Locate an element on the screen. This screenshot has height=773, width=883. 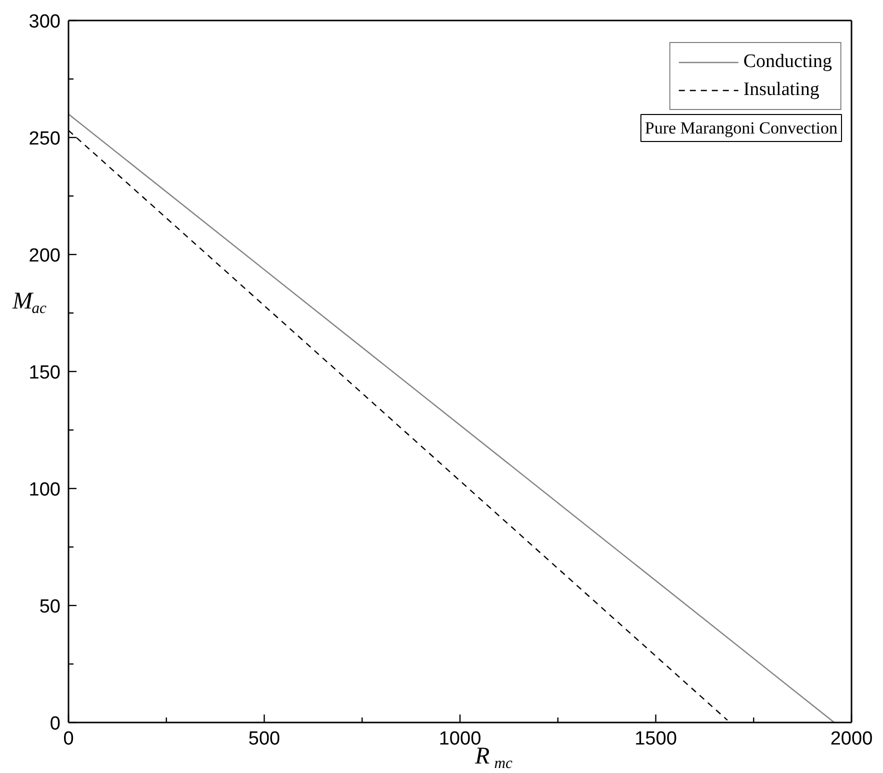
y-tick-label: 0 is located at coordinates (55, 724).